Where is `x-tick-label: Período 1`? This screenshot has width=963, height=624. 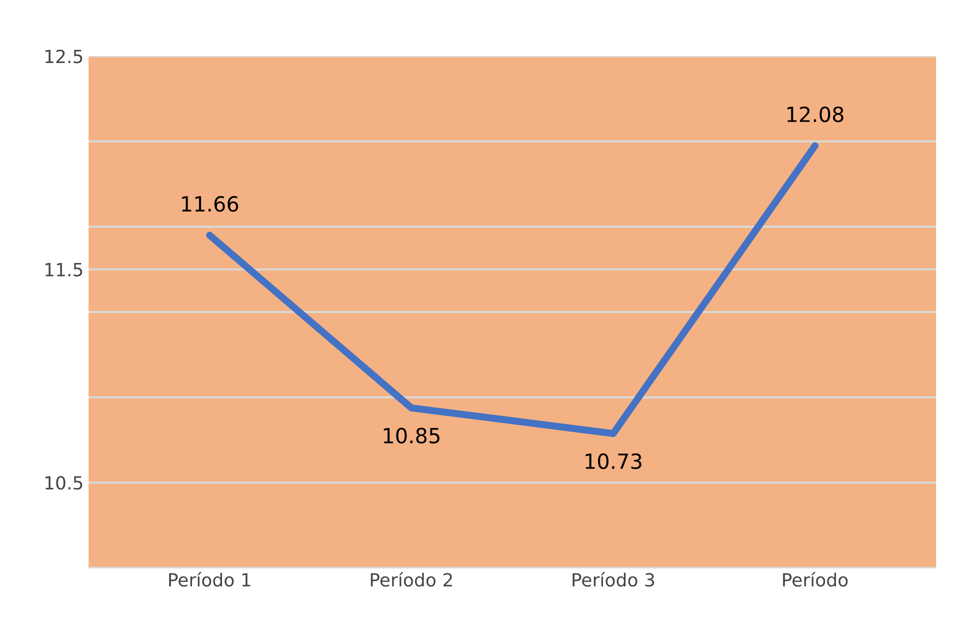
x-tick-label: Período 1 is located at coordinates (209, 579).